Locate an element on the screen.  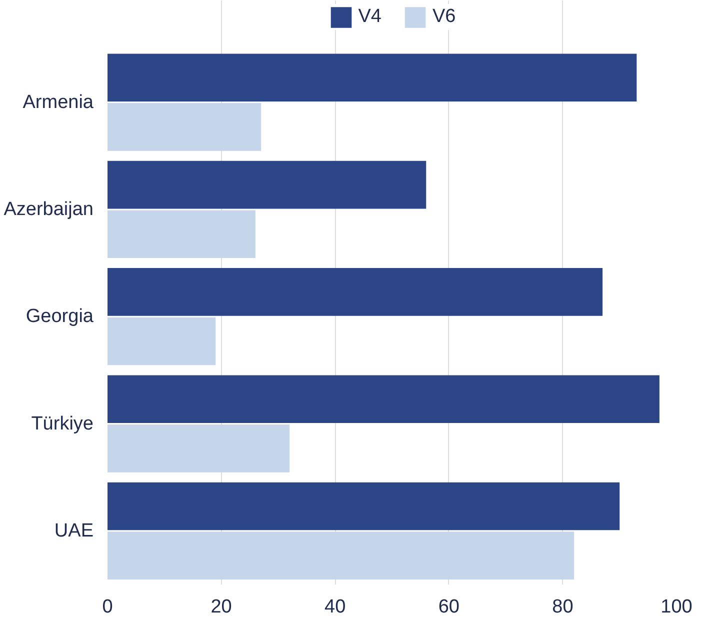
y-tick-label: Armenia is located at coordinates (58, 102).